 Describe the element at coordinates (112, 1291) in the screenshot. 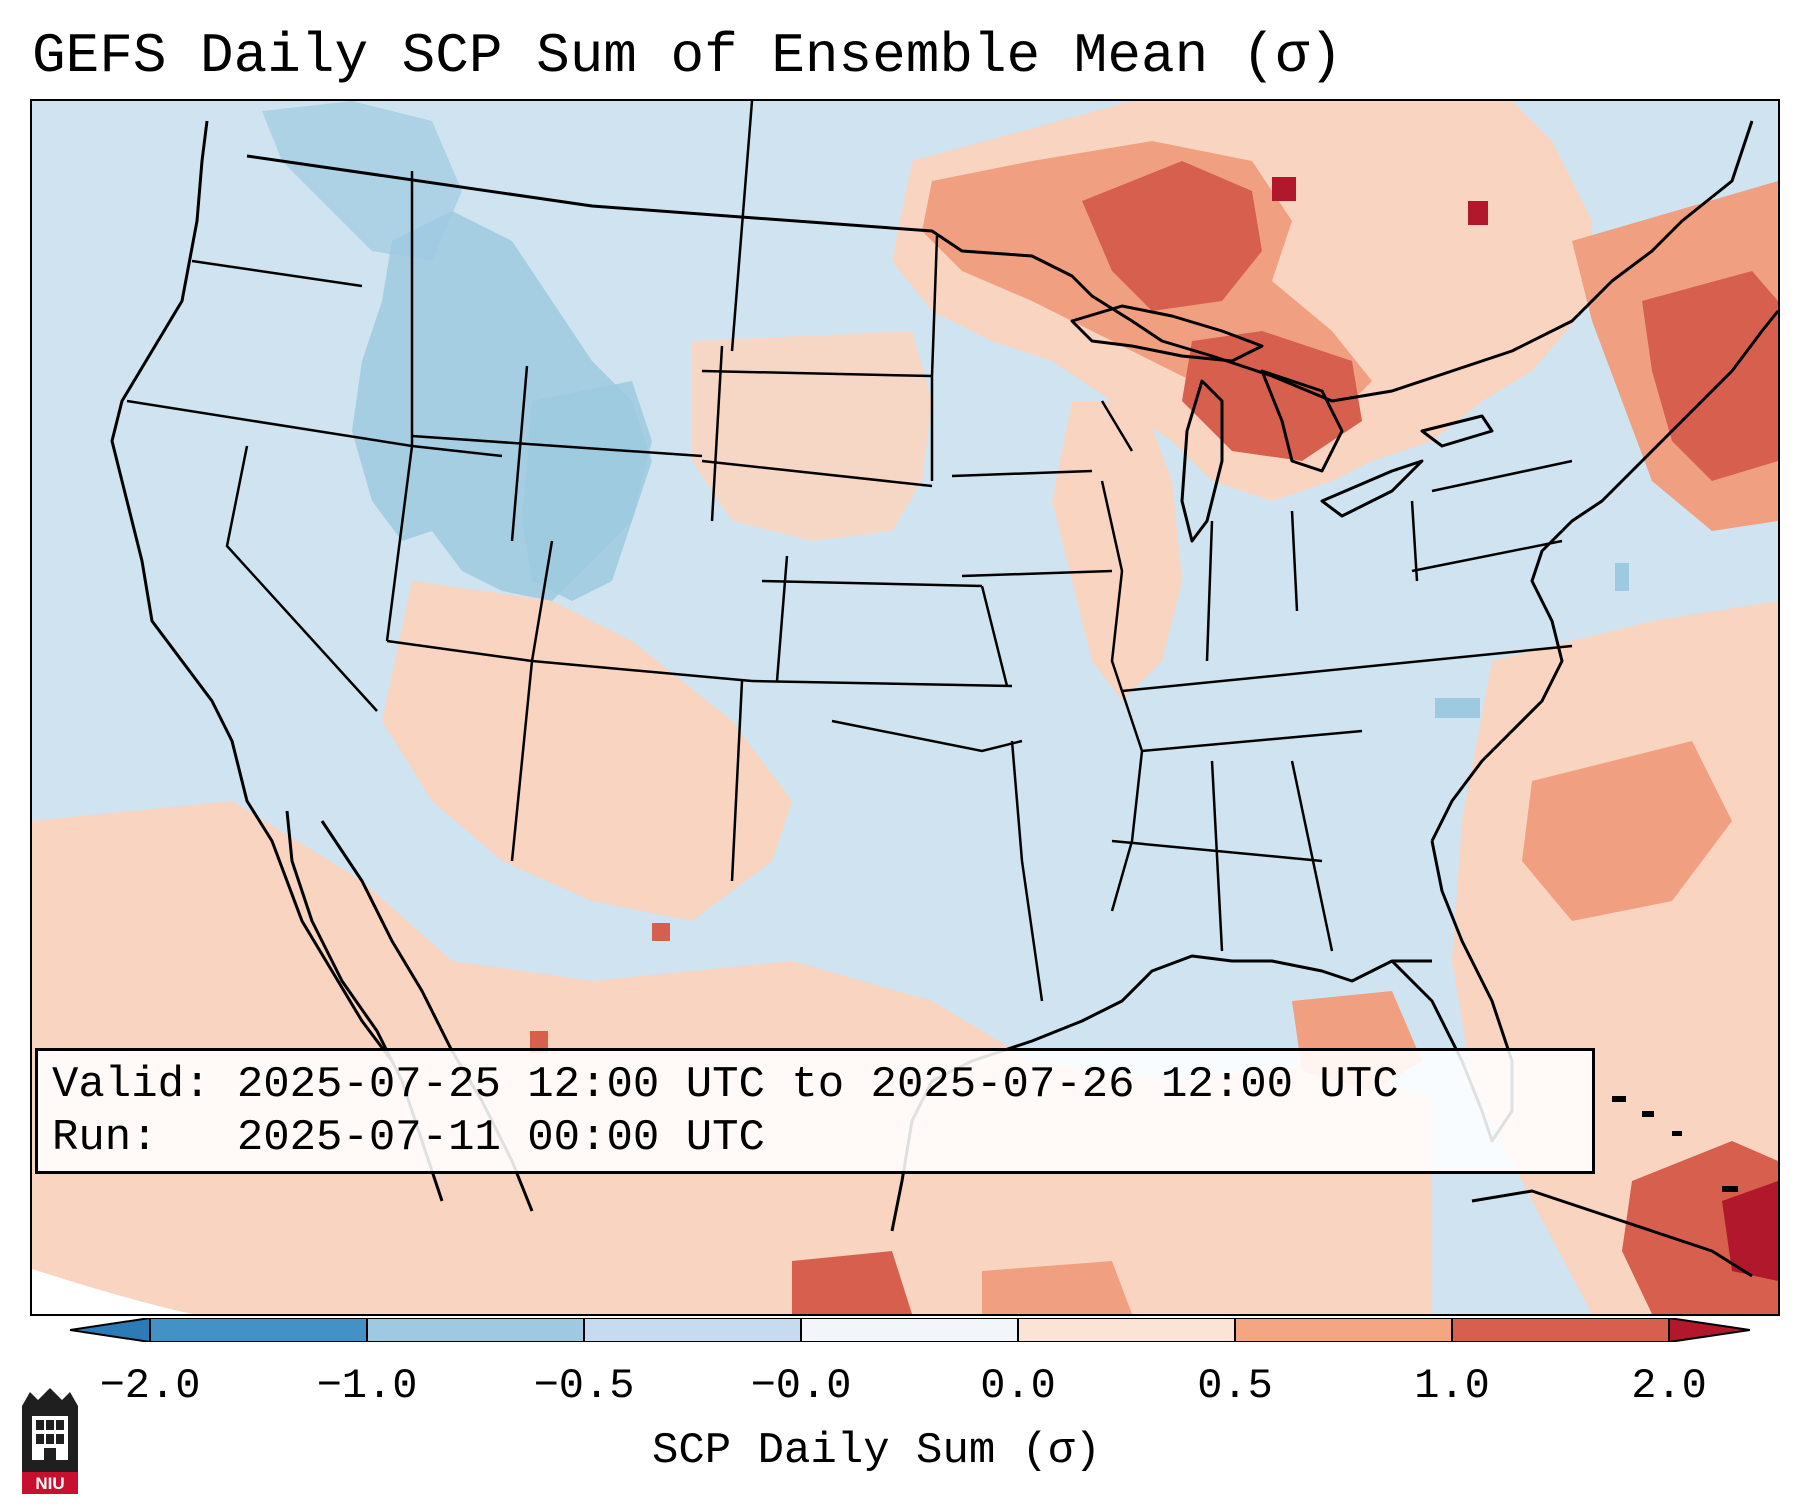

I see `projection-edge` at that location.